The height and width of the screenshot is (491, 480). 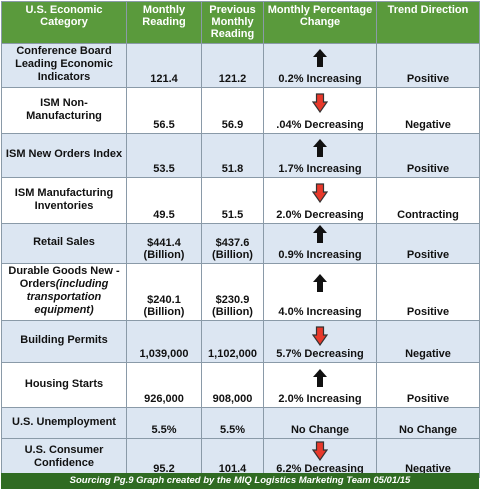 What do you see at coordinates (320, 125) in the screenshot?
I see `change: .04% Decreasing` at bounding box center [320, 125].